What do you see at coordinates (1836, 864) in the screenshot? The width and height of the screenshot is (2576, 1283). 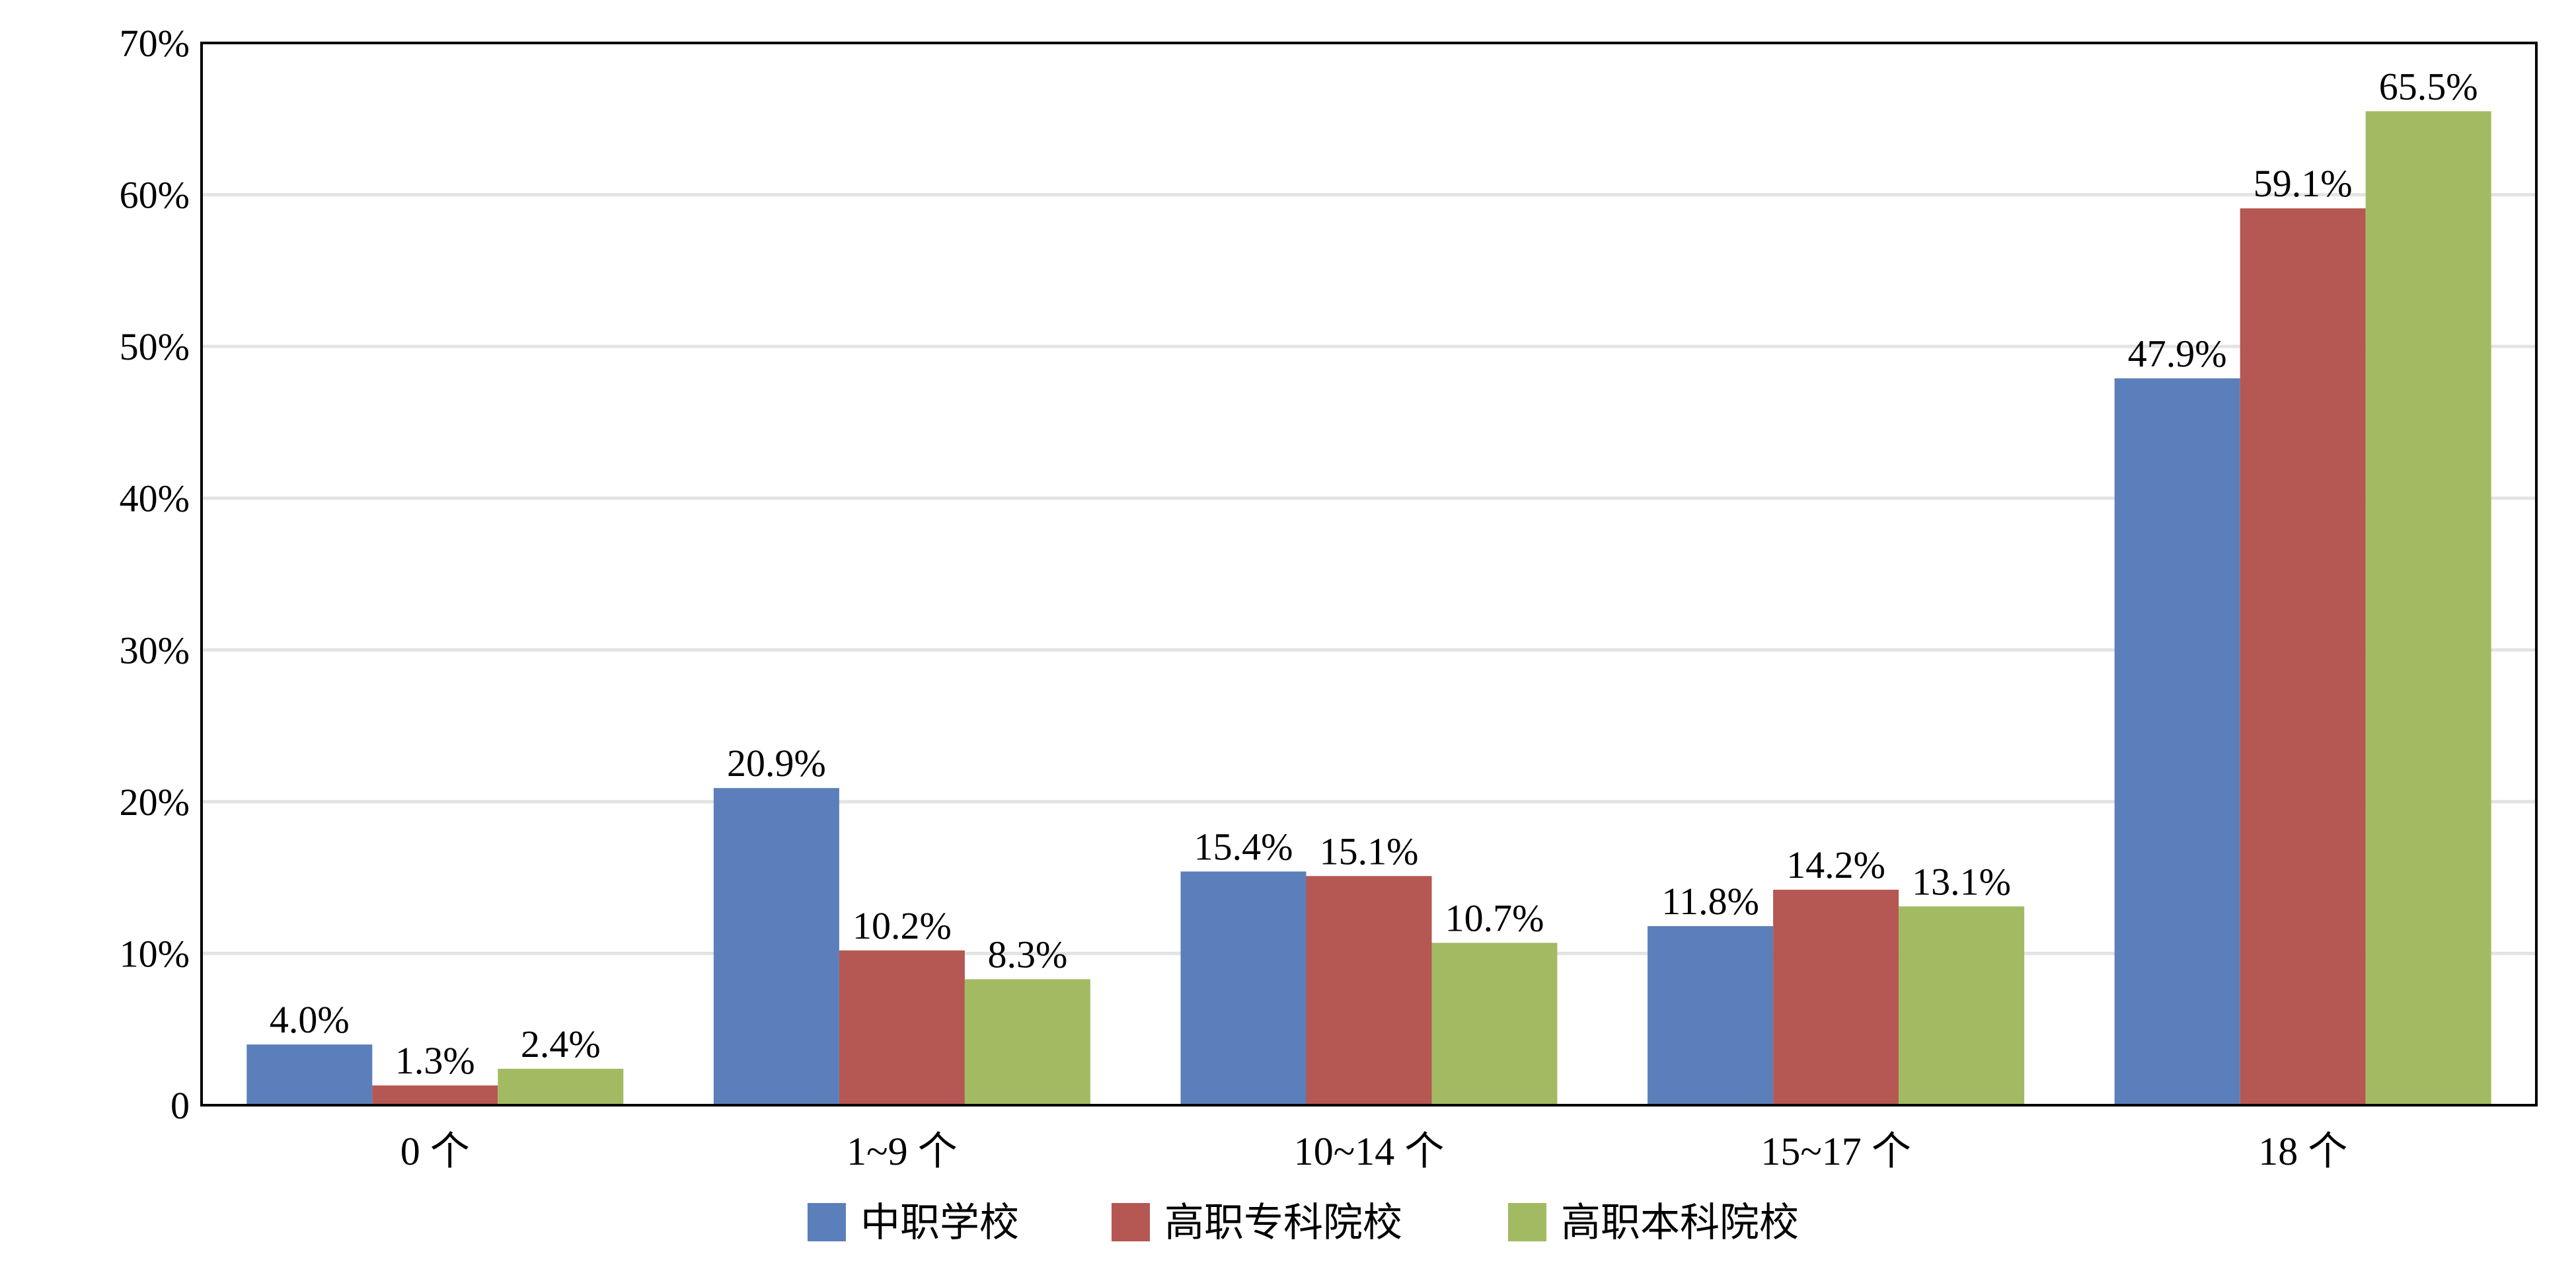 I see `data-label: 14.2%` at bounding box center [1836, 864].